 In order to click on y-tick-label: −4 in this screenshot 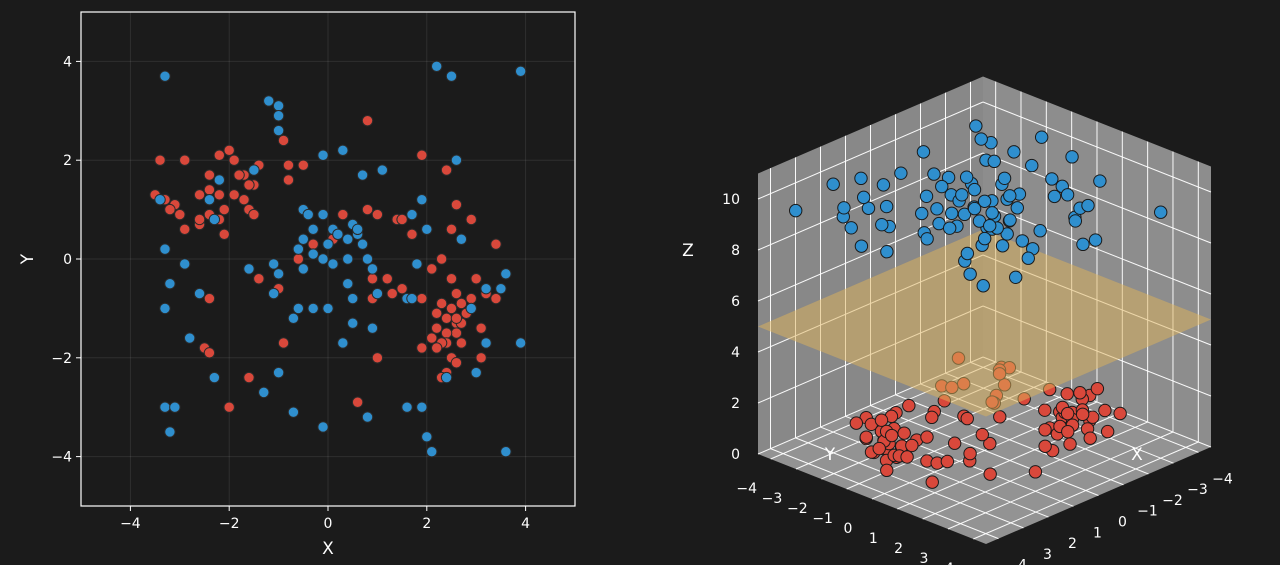, I will do `click(61, 458)`.